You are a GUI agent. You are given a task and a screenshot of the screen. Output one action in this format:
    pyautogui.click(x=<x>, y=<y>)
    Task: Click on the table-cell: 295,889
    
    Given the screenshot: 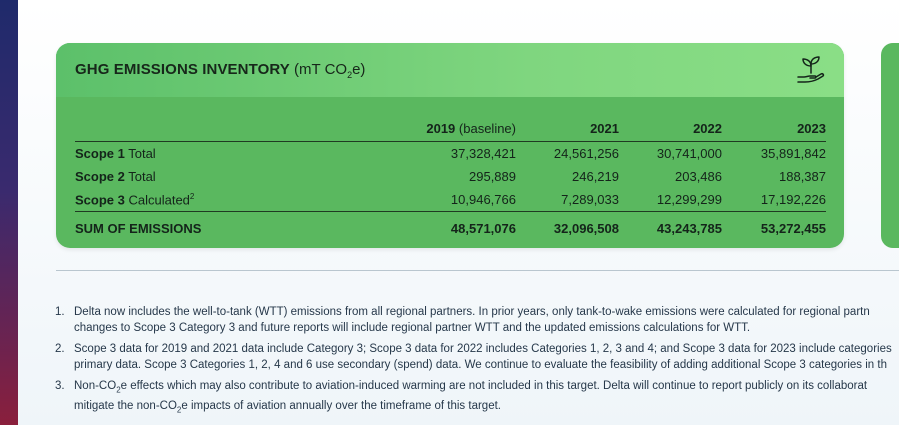 What is the action you would take?
    pyautogui.click(x=492, y=176)
    